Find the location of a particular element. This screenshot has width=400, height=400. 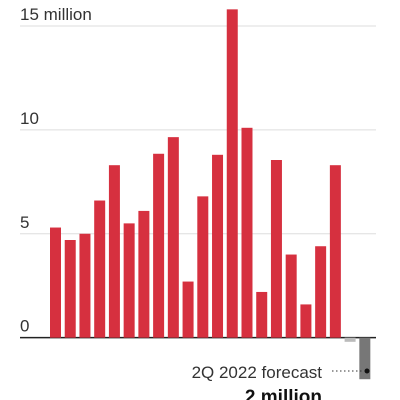

y-tick-label: 5 is located at coordinates (24, 222).